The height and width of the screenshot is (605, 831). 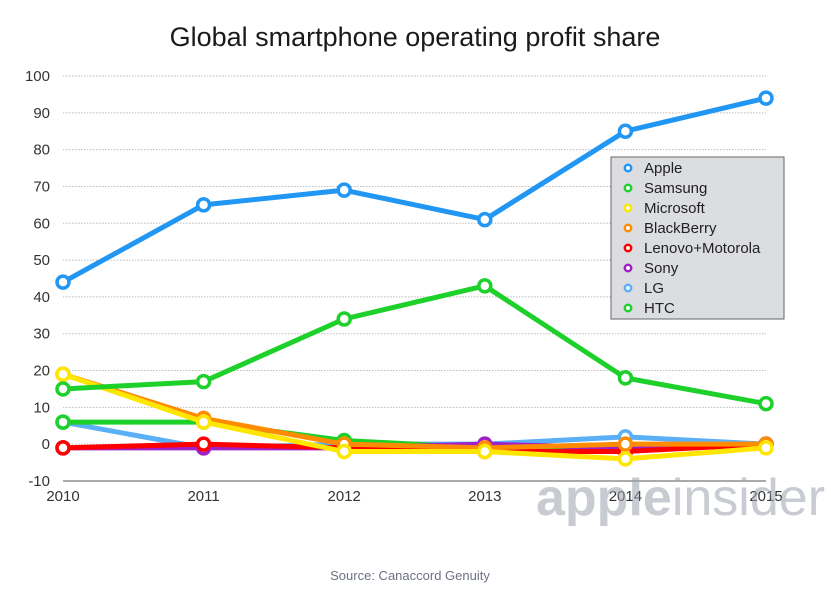 I want to click on legend-box, so click(x=697, y=238).